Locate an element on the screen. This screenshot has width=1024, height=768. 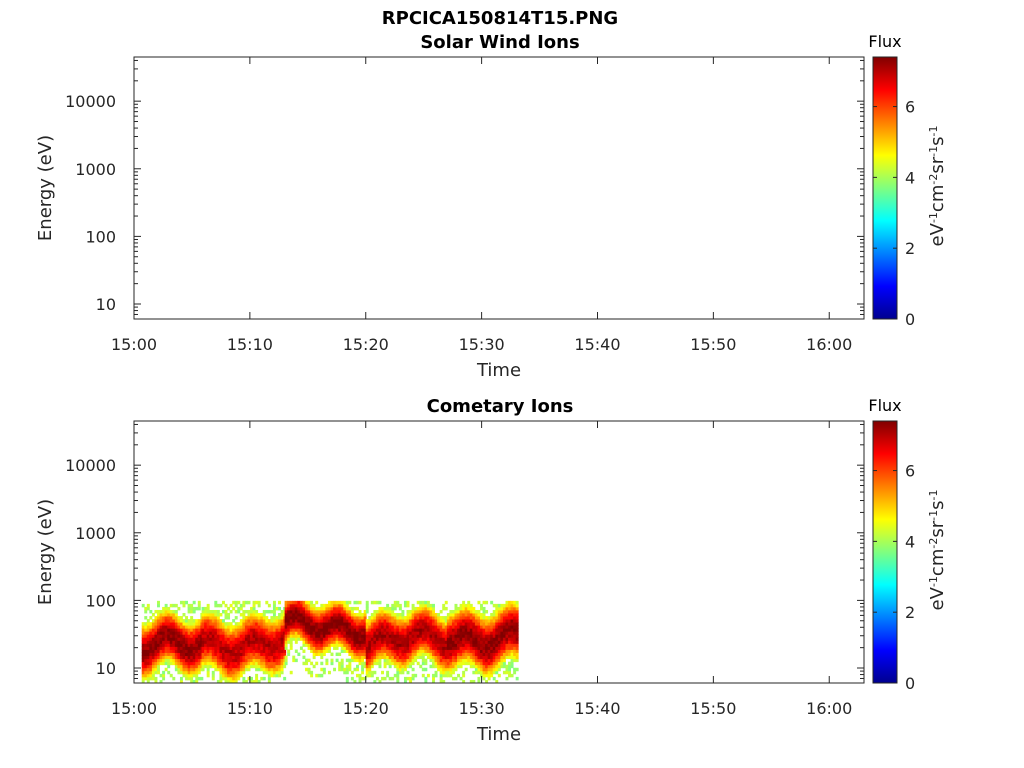
colorbar-tick-label: 4 is located at coordinates (910, 541).